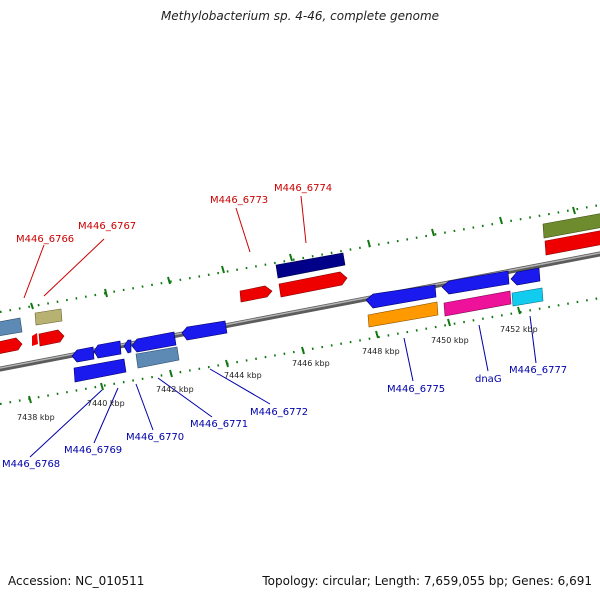  I want to click on position-label-7440: 7440 kbp, so click(106, 403).